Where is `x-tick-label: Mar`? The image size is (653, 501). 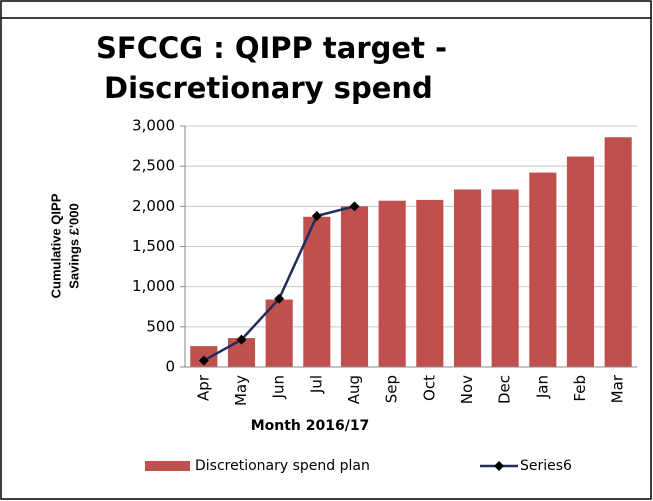 x-tick-label: Mar is located at coordinates (618, 388).